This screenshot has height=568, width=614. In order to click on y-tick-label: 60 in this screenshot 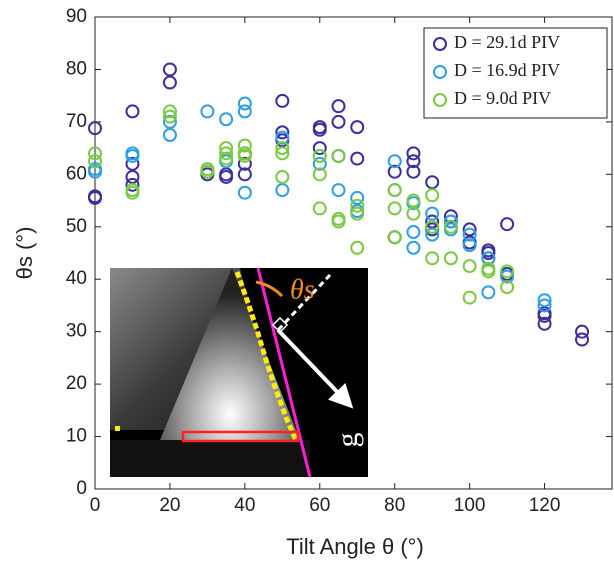, I will do `click(76, 173)`.